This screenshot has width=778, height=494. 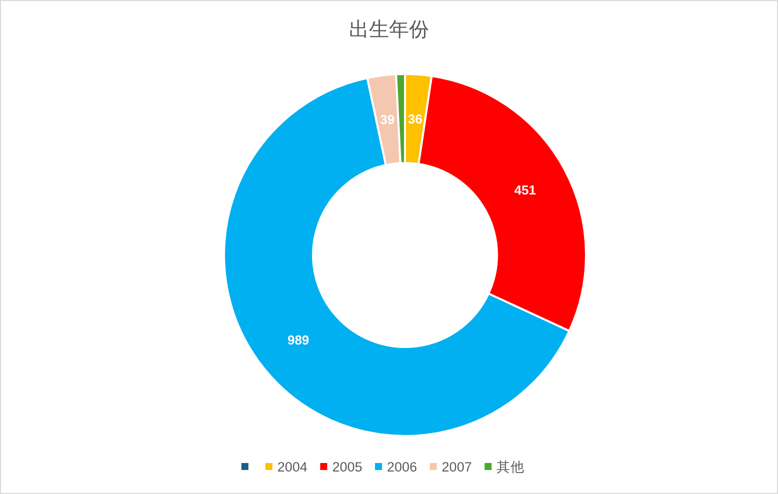 What do you see at coordinates (415, 118) in the screenshot?
I see `data-label: 36` at bounding box center [415, 118].